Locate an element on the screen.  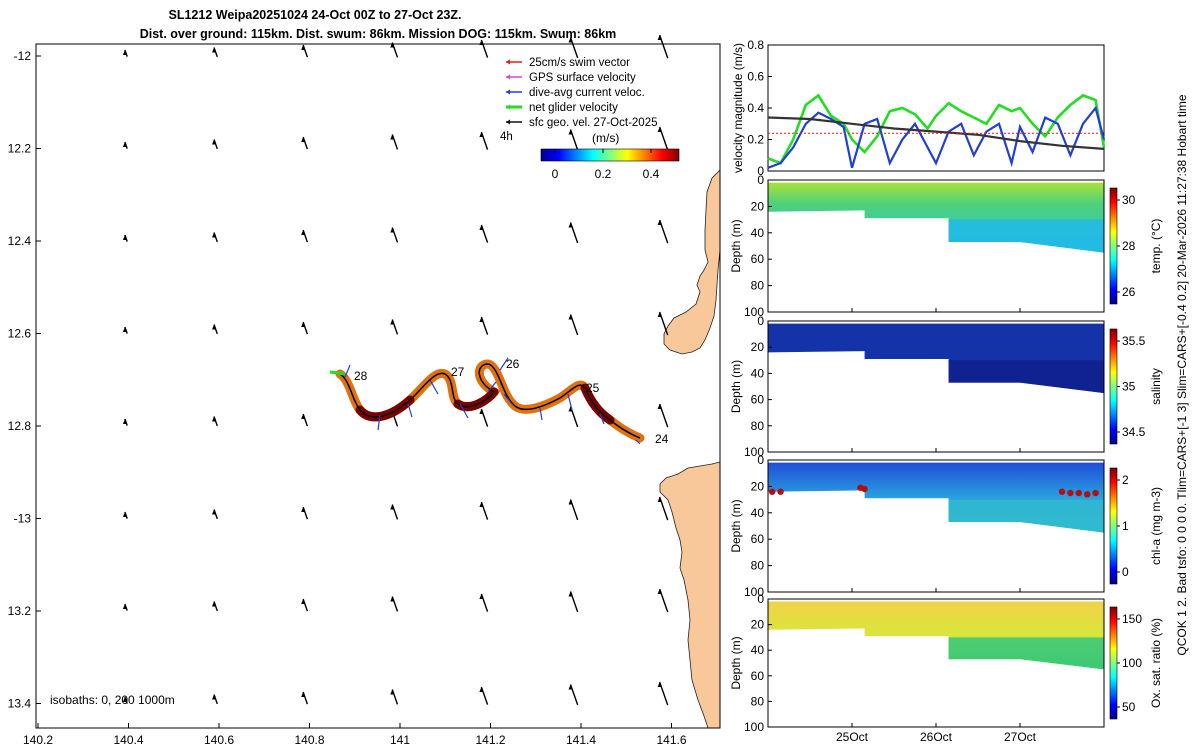
map-x-tick-label: 141.6 is located at coordinates (671, 740).